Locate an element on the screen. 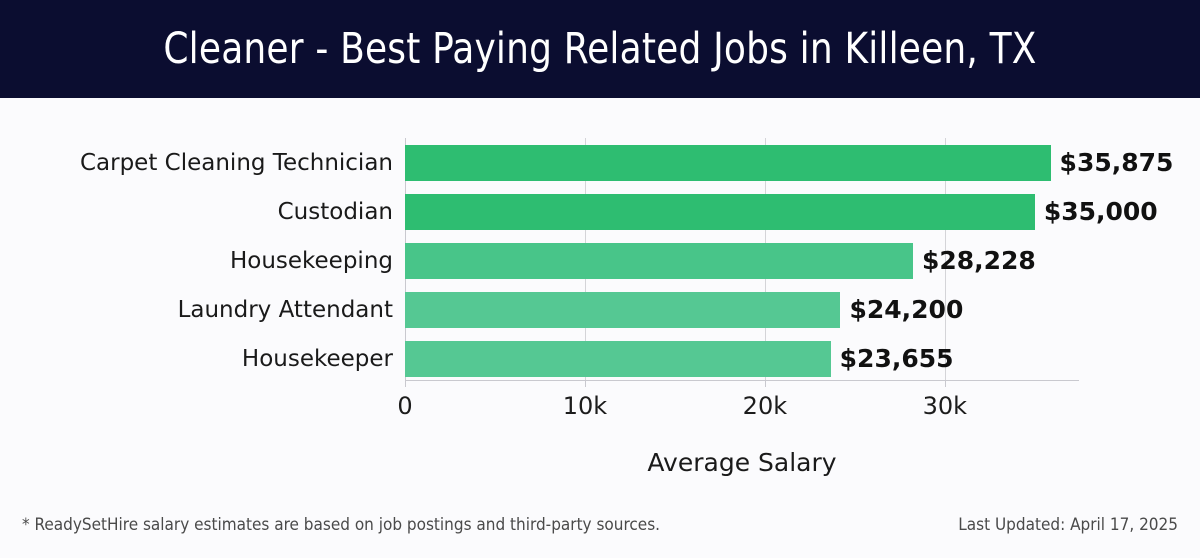  bar-value-label: $35,875 is located at coordinates (1116, 162).